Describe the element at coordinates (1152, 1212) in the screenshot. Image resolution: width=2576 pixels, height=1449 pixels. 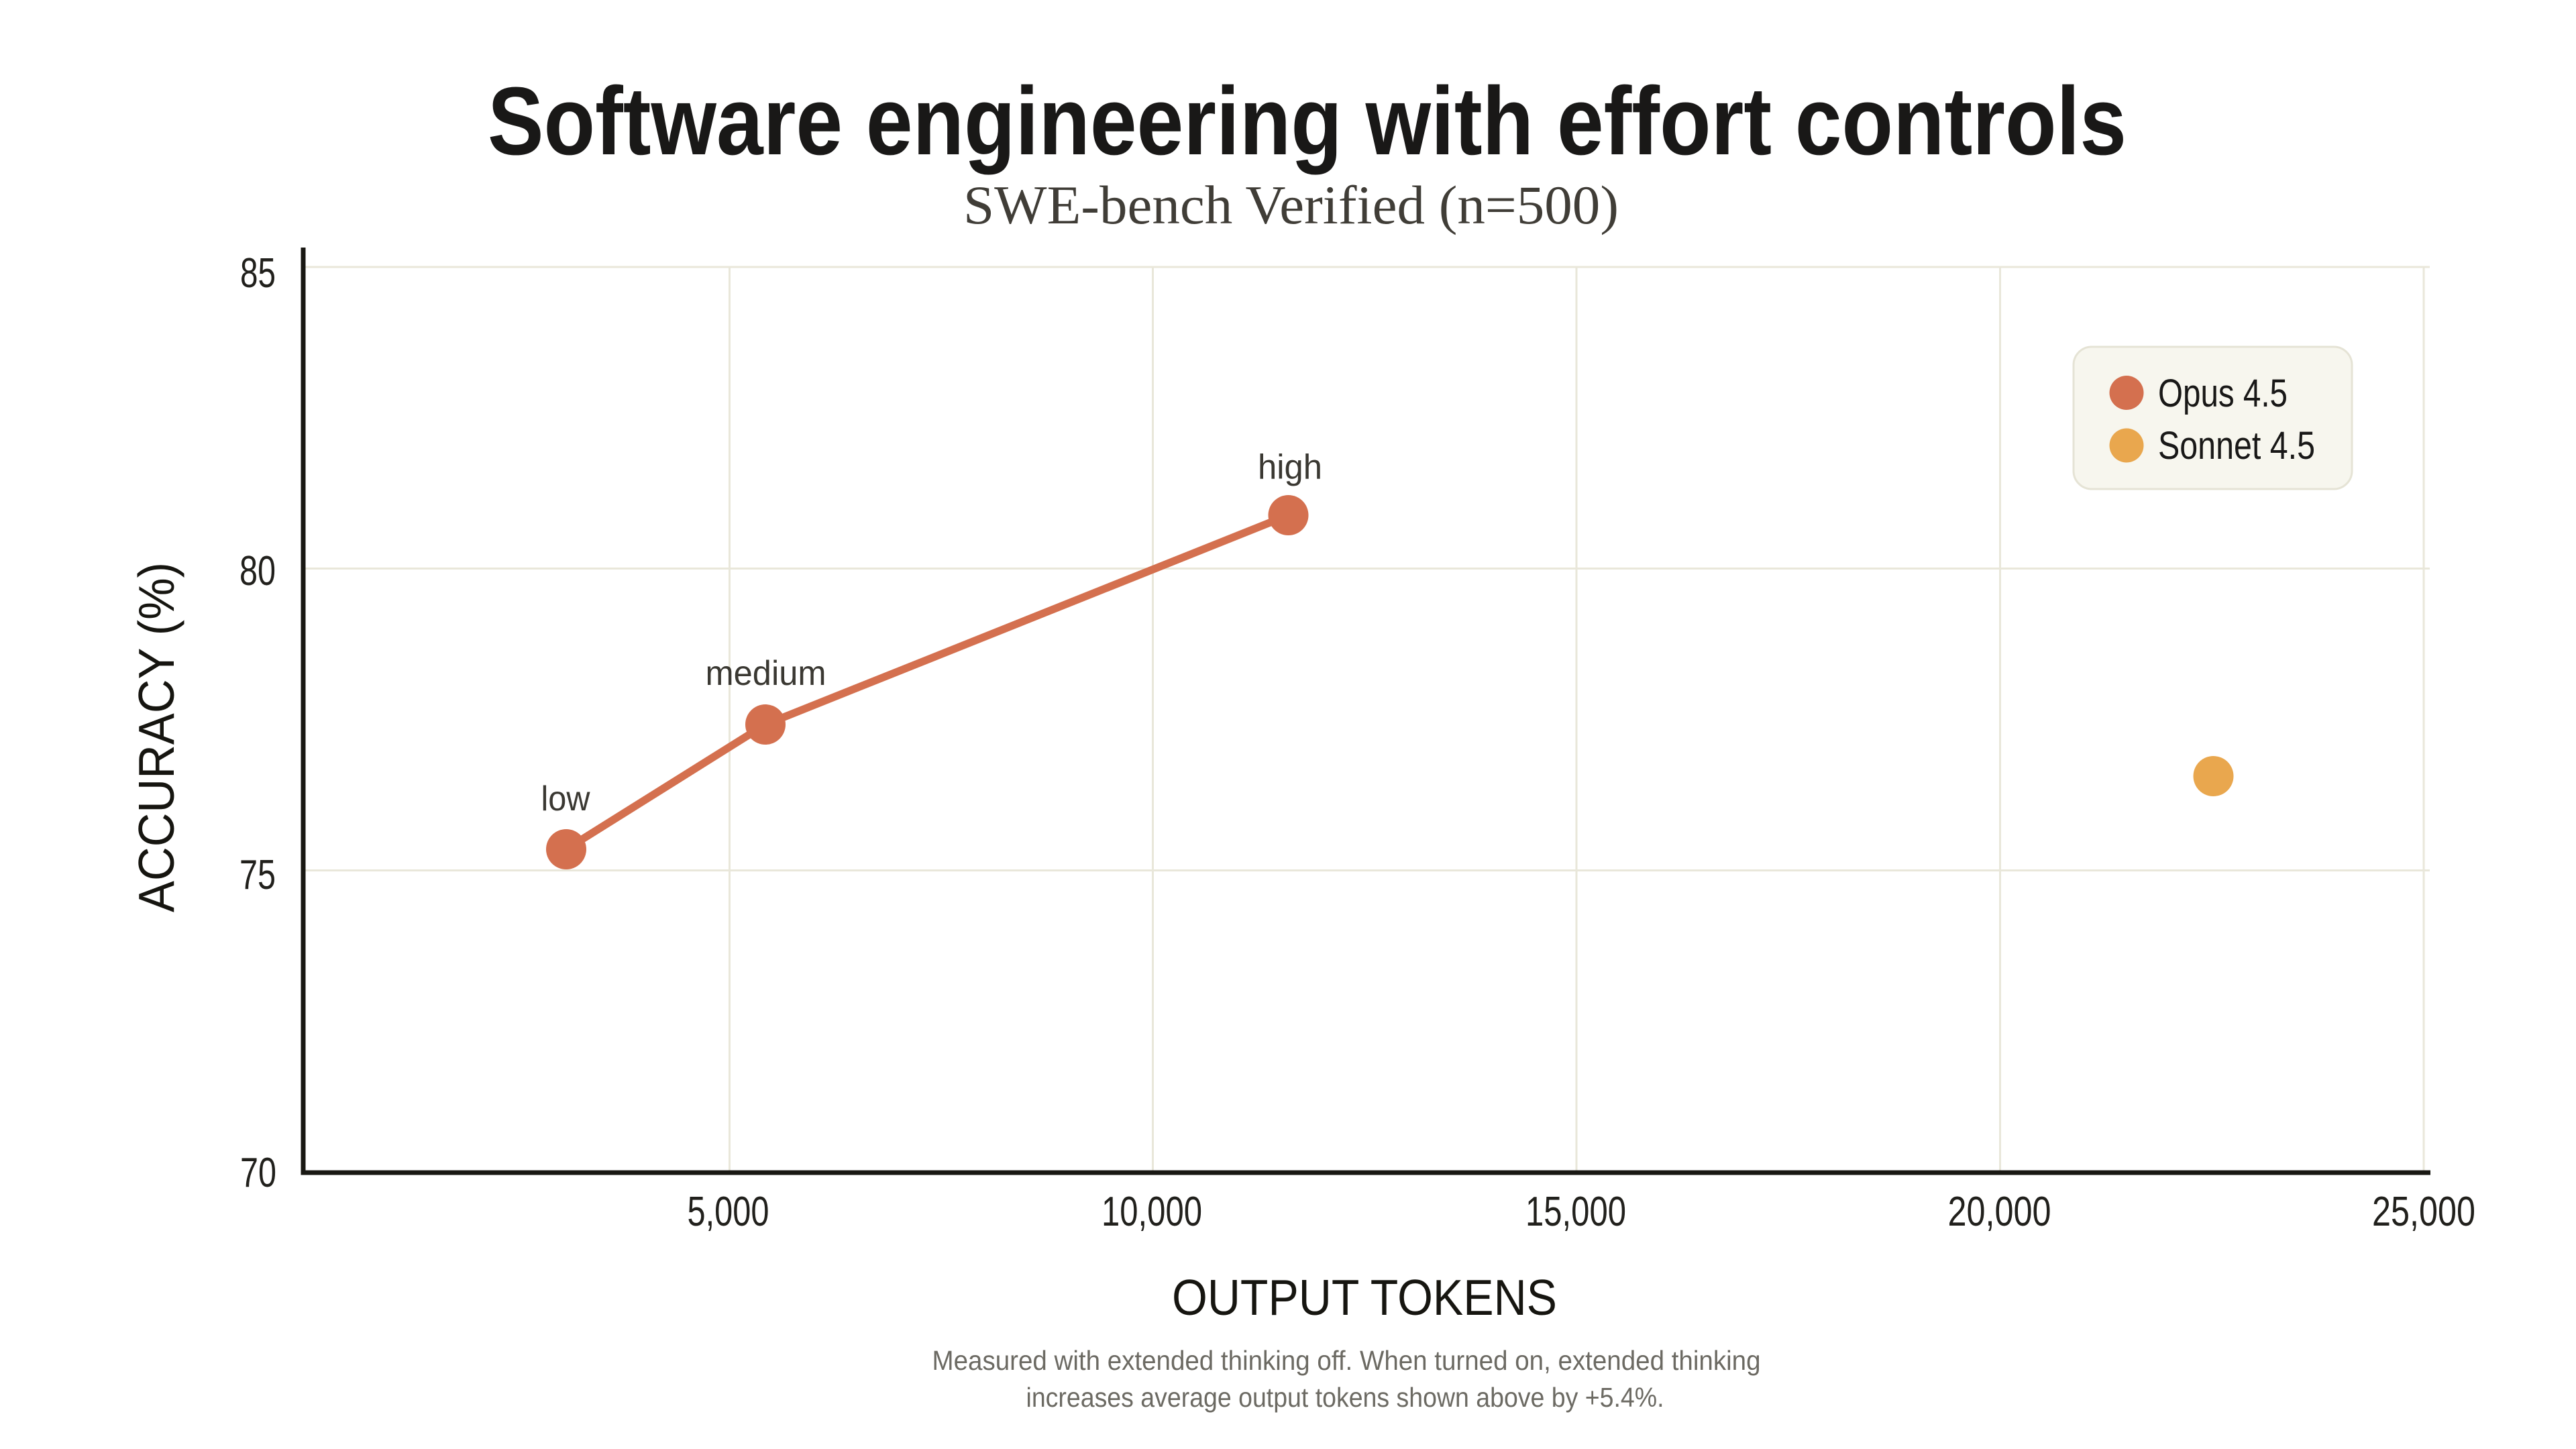
I see `svg-text: 10,000` at that location.